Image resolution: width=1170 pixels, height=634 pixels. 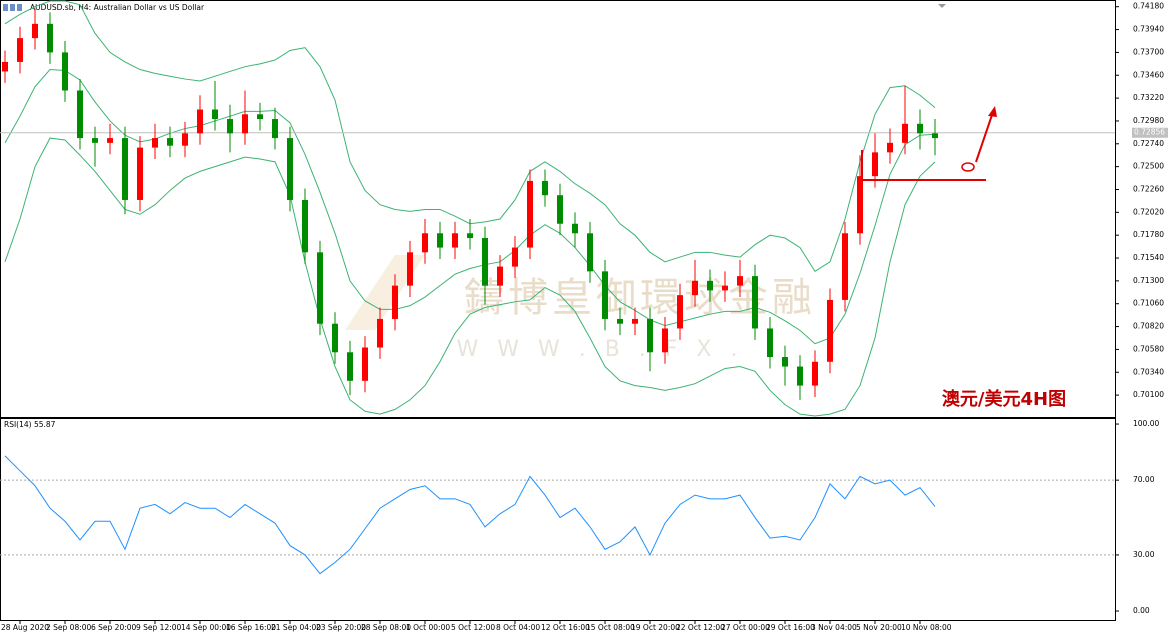 What do you see at coordinates (1148, 29) in the screenshot?
I see `y-tick-label: 0.73940` at bounding box center [1148, 29].